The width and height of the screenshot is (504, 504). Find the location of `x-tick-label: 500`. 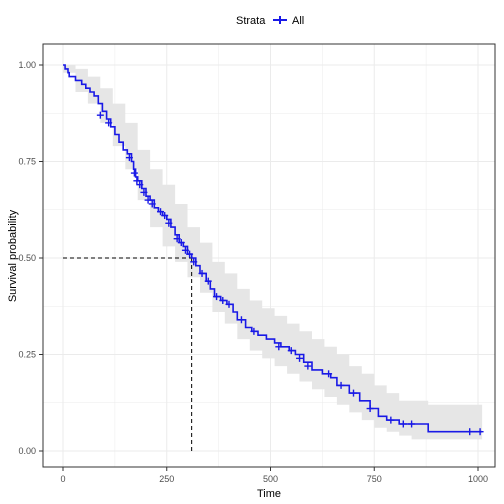

x-tick-label: 500 is located at coordinates (270, 479).